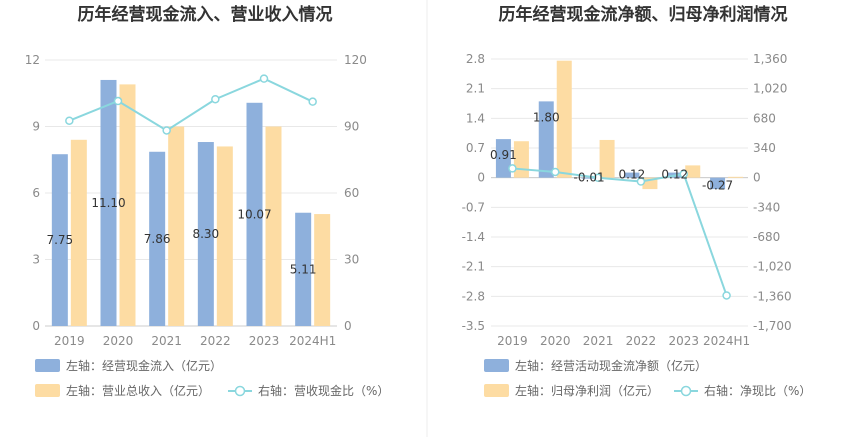  I want to click on left-axis-tick: -2.1, so click(473, 267).